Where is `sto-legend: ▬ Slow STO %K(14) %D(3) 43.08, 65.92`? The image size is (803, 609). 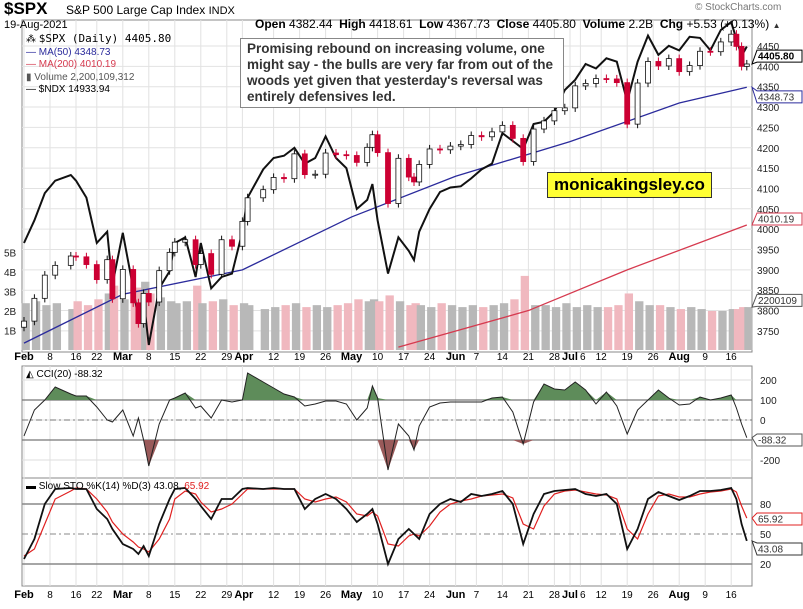
sto-legend: ▬ Slow STO %K(14) %D(3) 43.08, 65.92 is located at coordinates (118, 486).